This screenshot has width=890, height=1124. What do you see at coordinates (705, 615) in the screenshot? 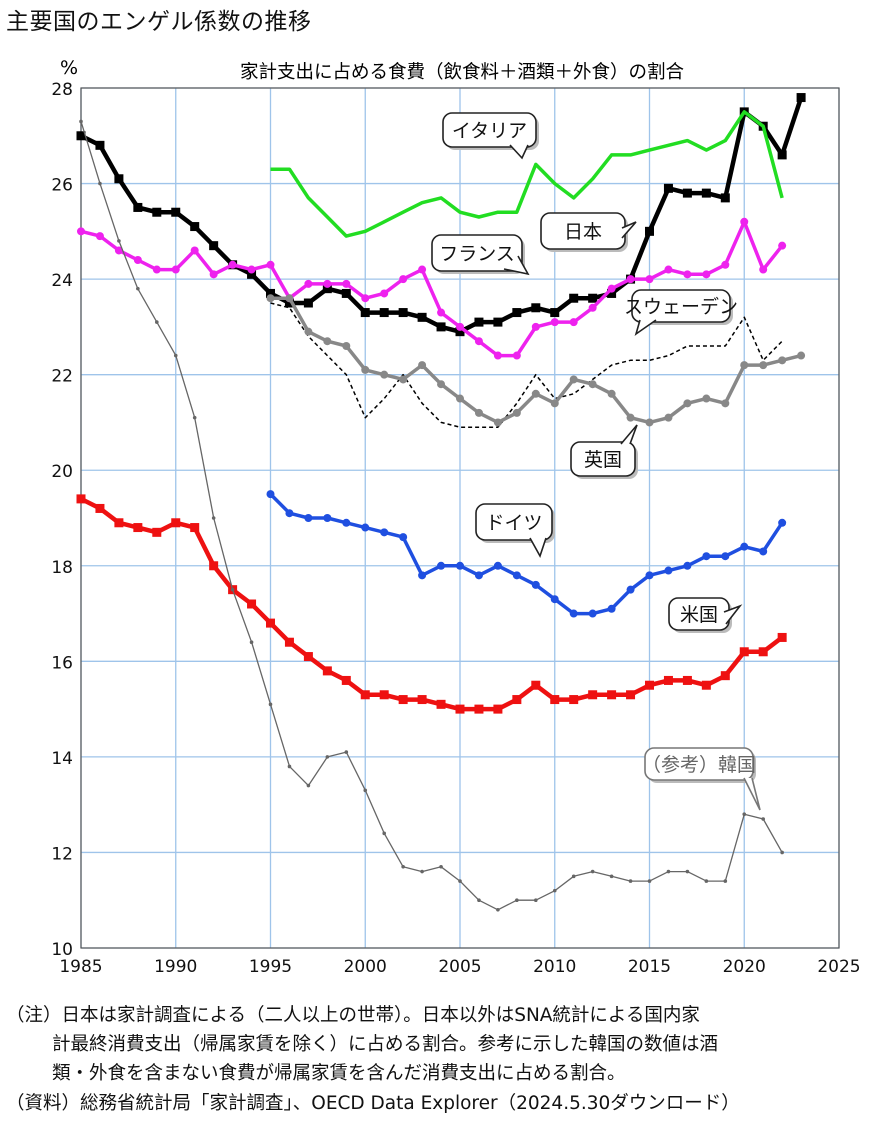
I see `callout-6: 米国` at bounding box center [705, 615].